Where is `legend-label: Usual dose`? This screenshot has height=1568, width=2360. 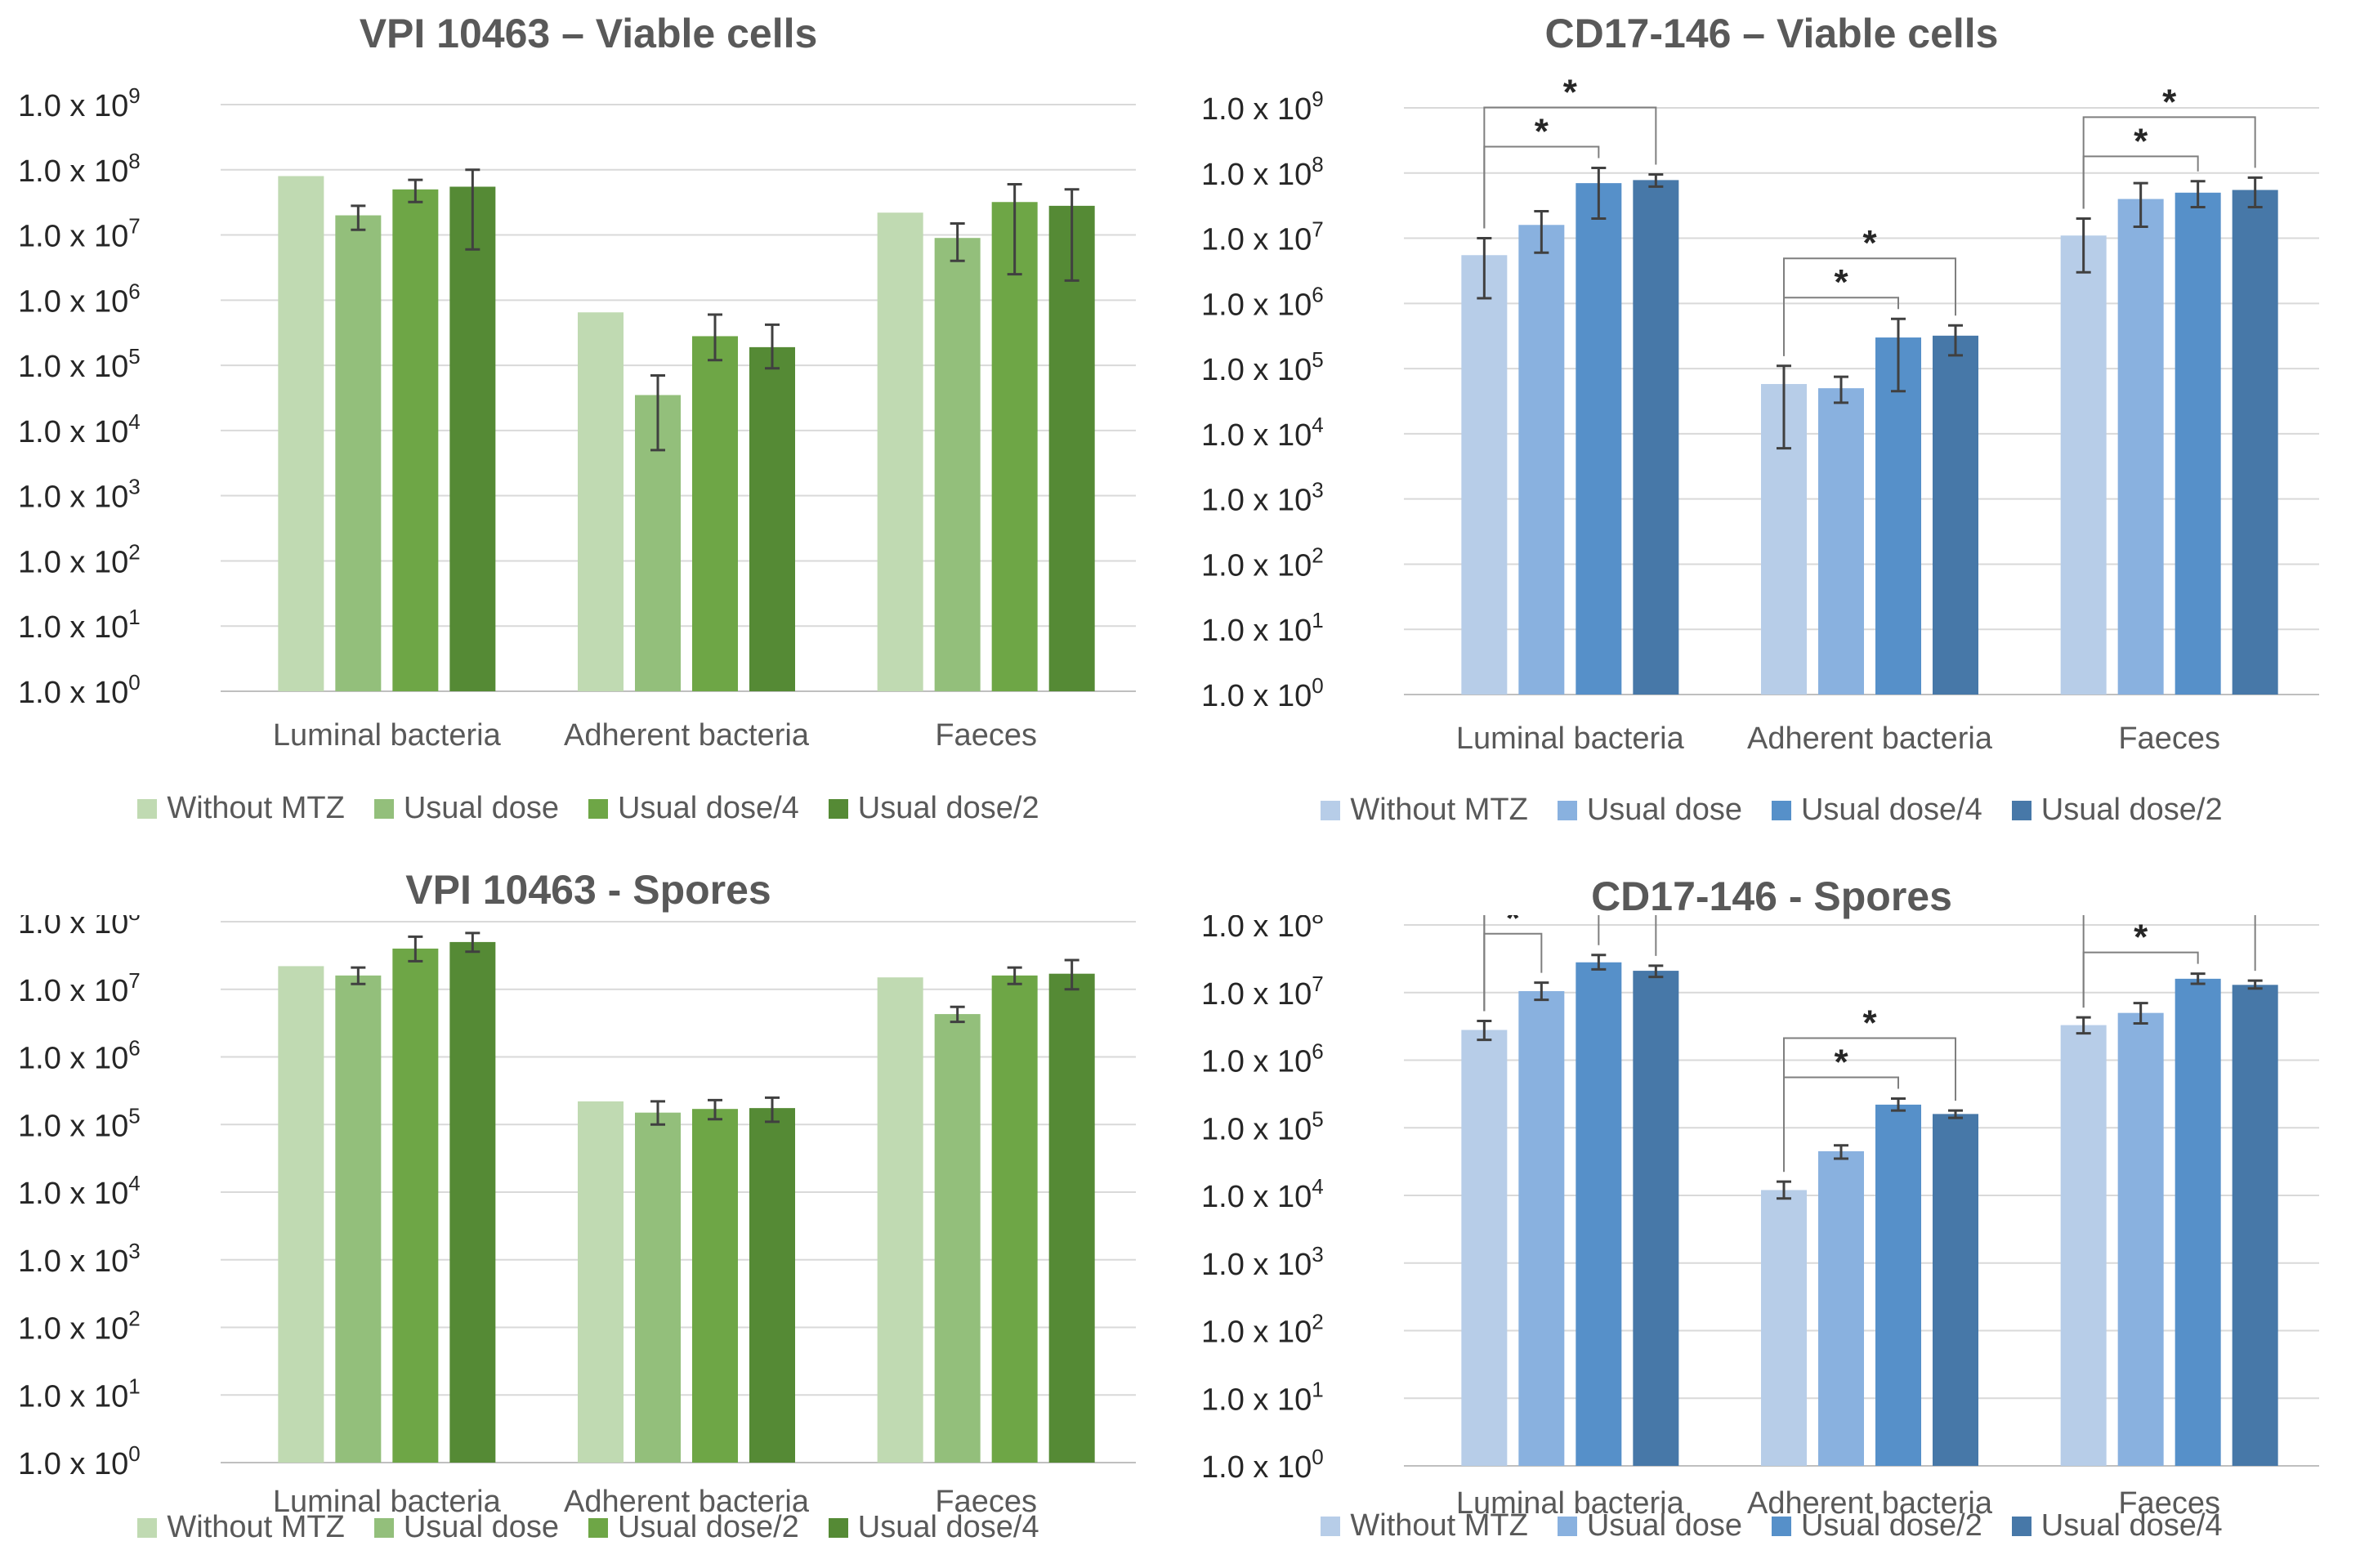
legend-label: Usual dose is located at coordinates (1664, 810).